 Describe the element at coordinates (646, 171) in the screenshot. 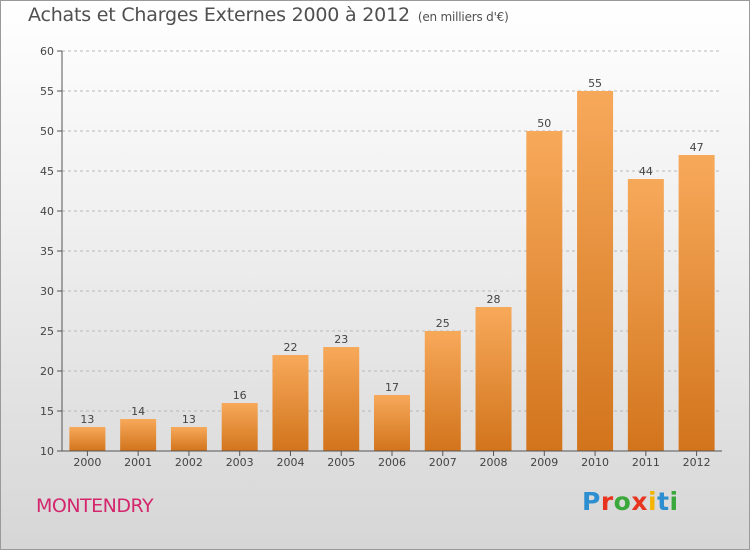

I see `data-label: 44` at that location.